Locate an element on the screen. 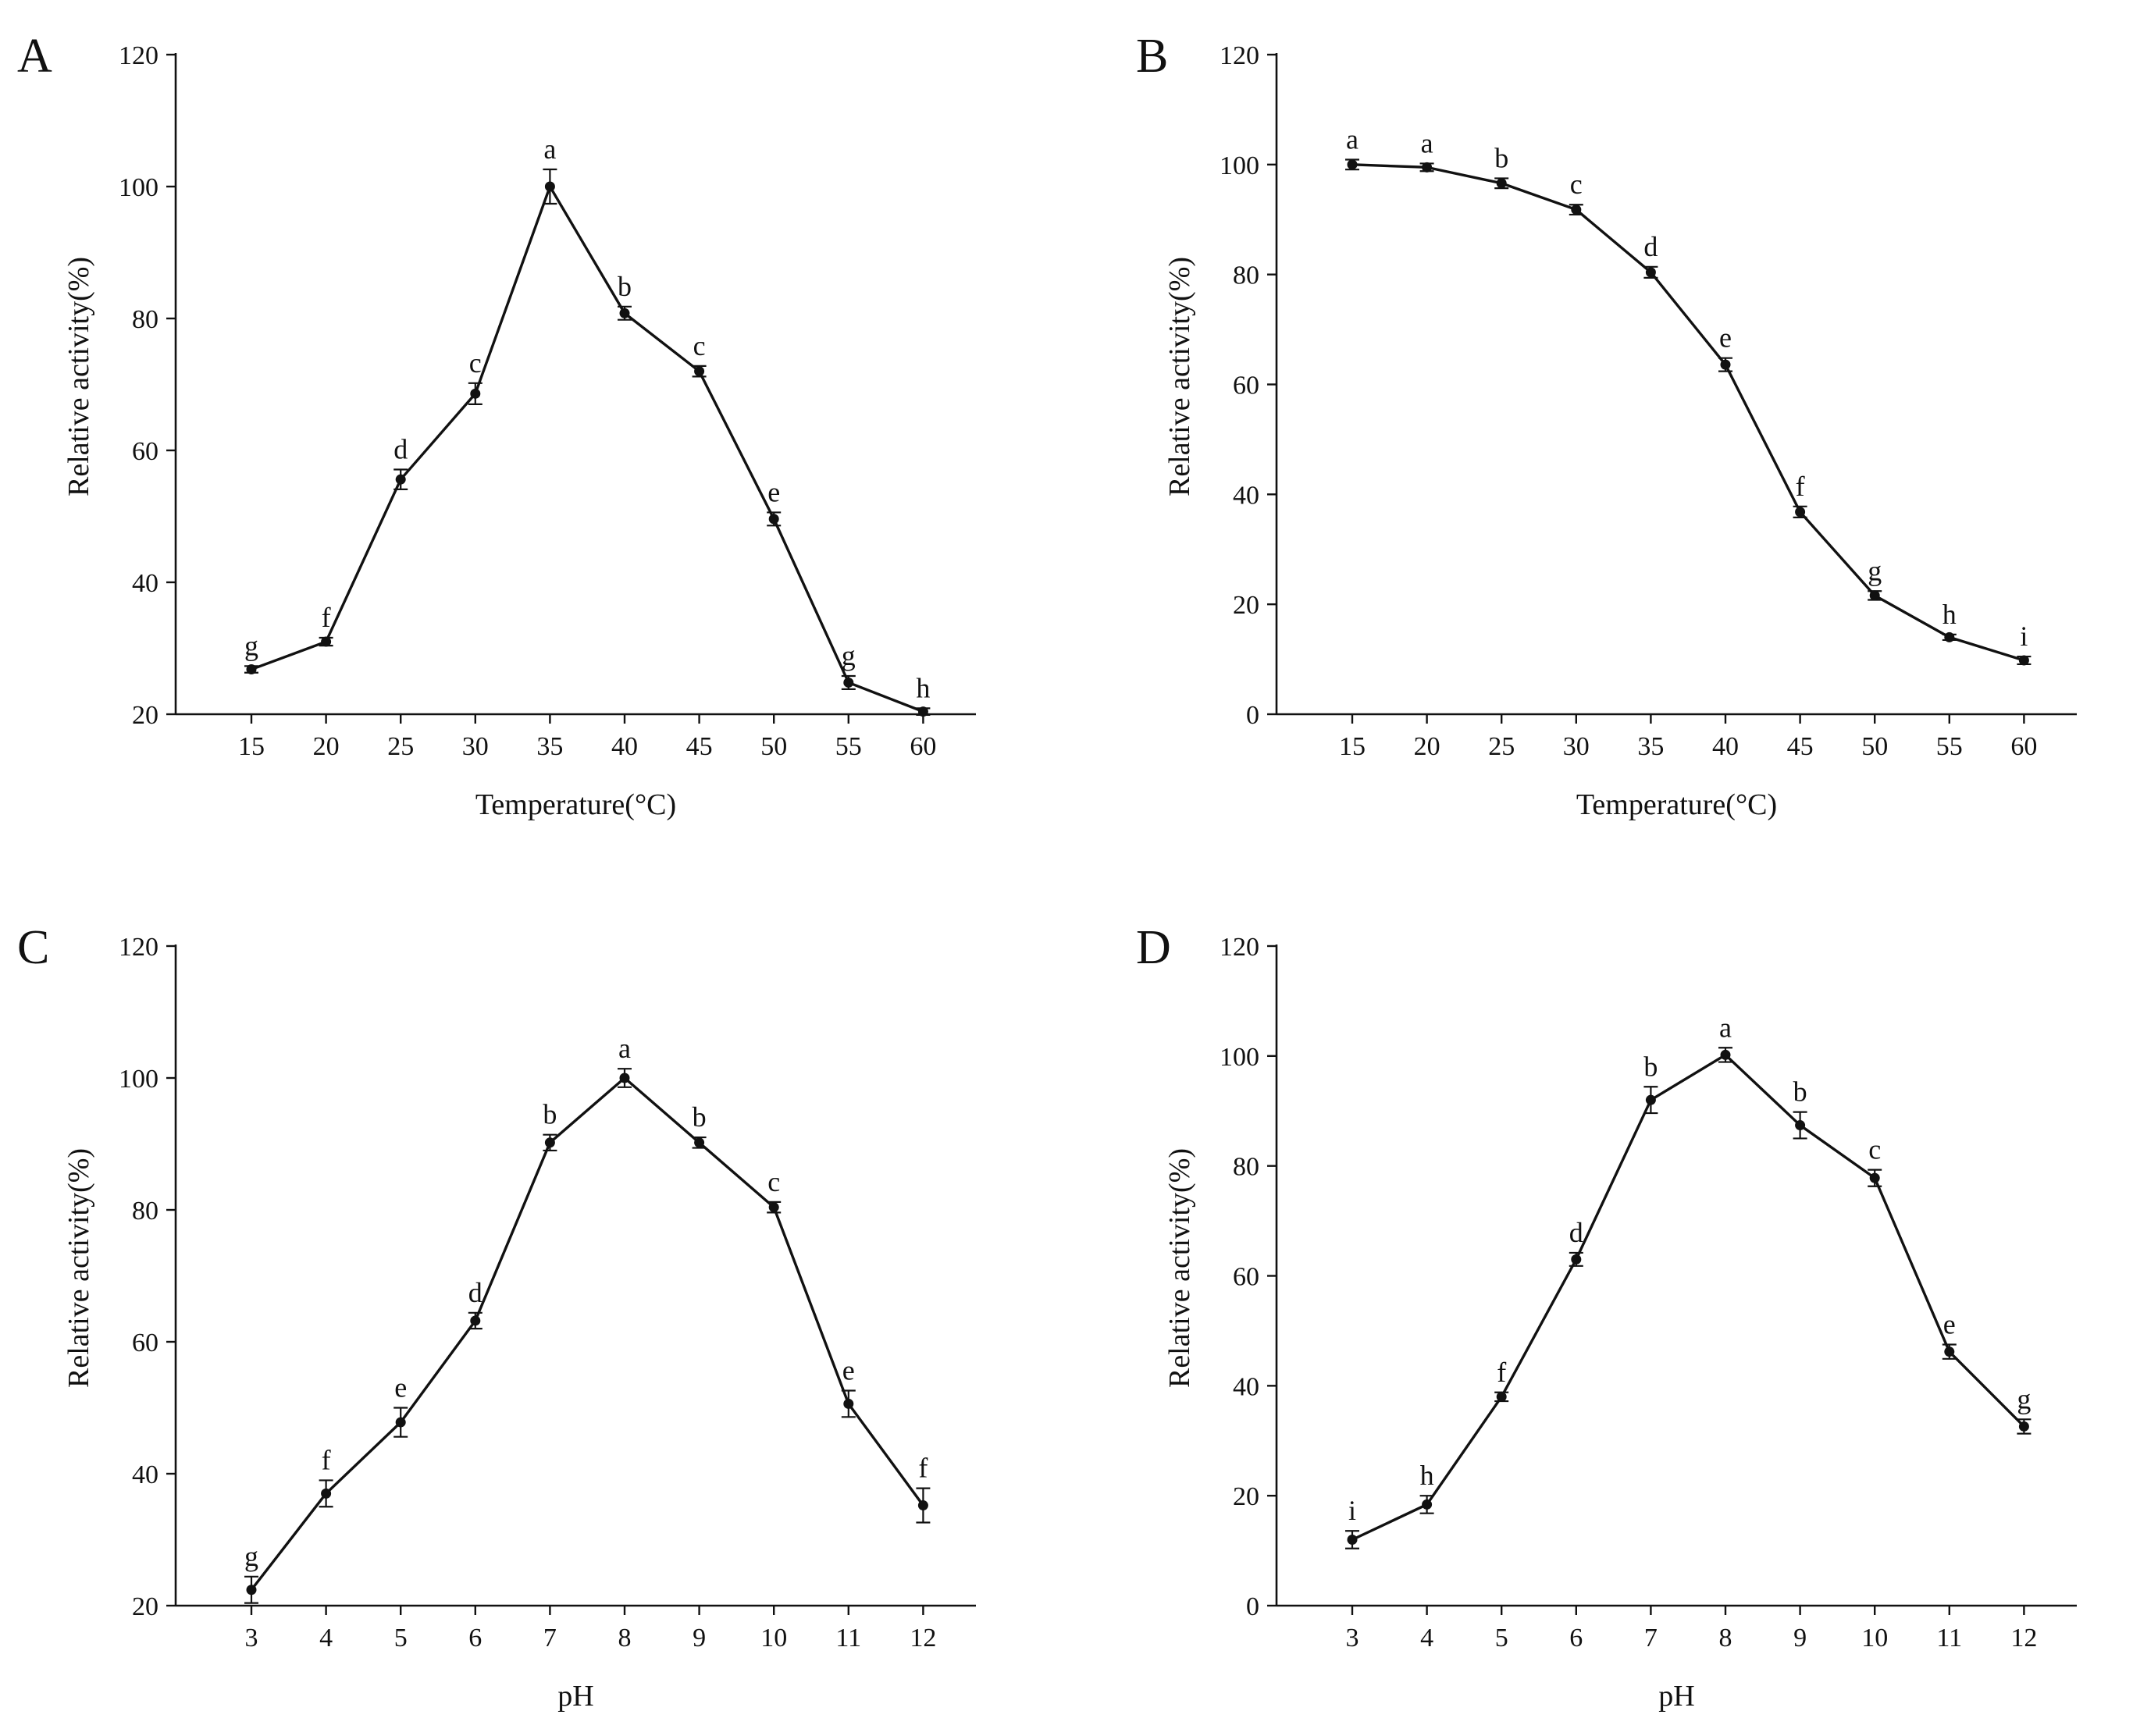  y-tick-label: 0 is located at coordinates (1253, 715).